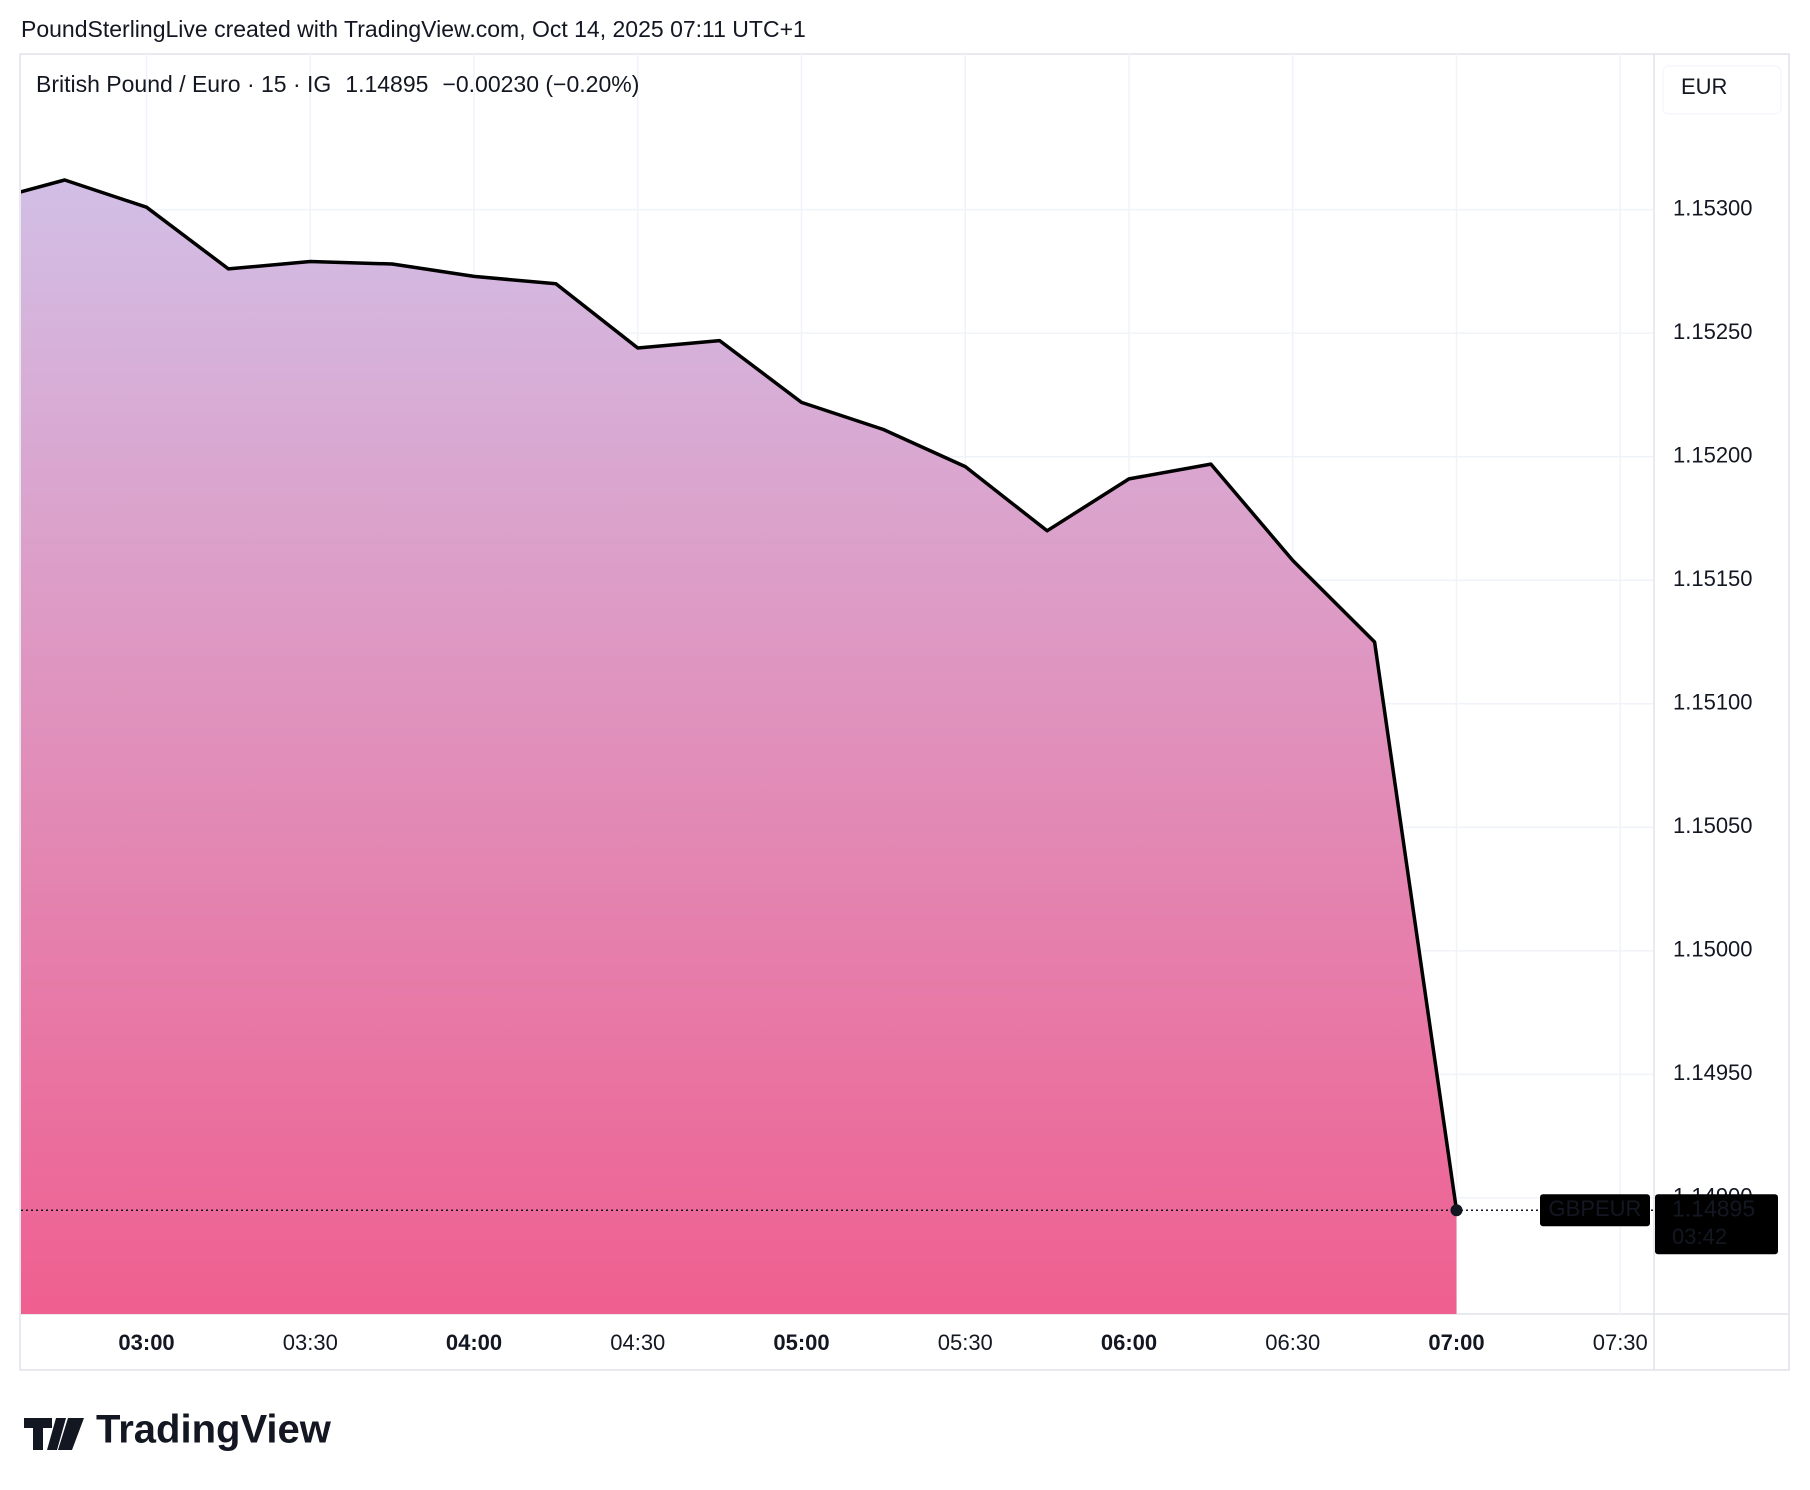 This screenshot has height=1490, width=1810. I want to click on y-tick-label: 1.15200, so click(1713, 455).